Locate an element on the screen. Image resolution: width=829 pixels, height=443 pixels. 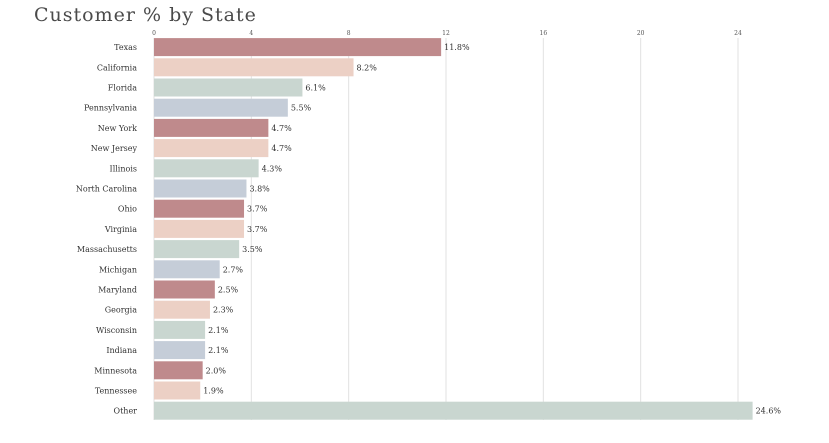
category-label: Georgia is located at coordinates (121, 310).